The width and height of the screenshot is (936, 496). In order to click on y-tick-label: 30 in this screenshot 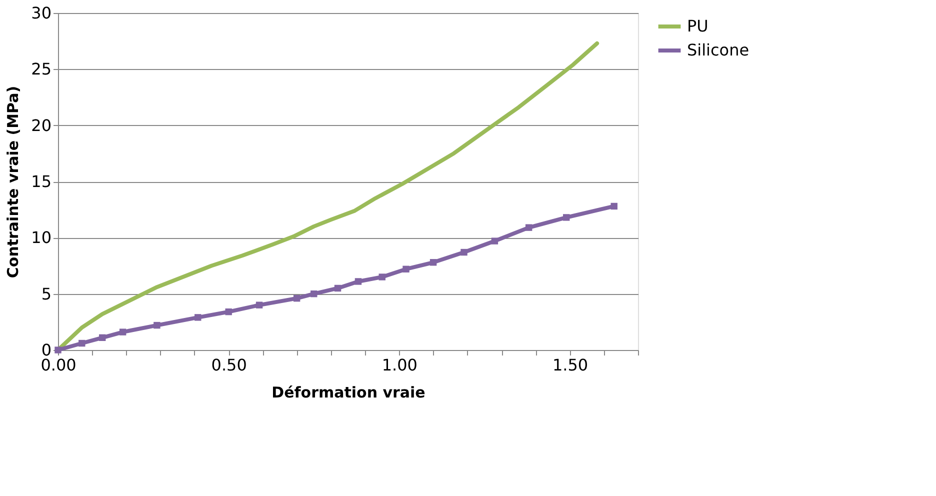, I will do `click(41, 13)`.